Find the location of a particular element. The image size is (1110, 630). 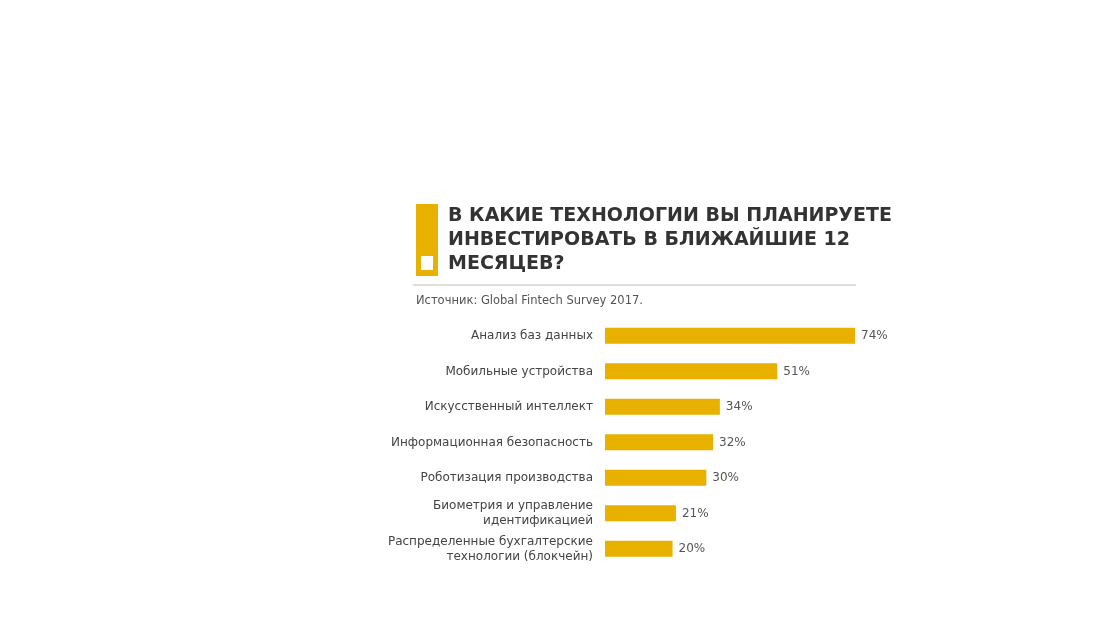

chart-title: В КАКИЕ ТЕХНОЛОГИИ ВЫ ПЛАНИРУЕТЕ ИНВЕСТИРОВАТЬ В БЛИЖАЙШИЕ 12 МЕСЯЦЕВ? is located at coordinates (670, 238).